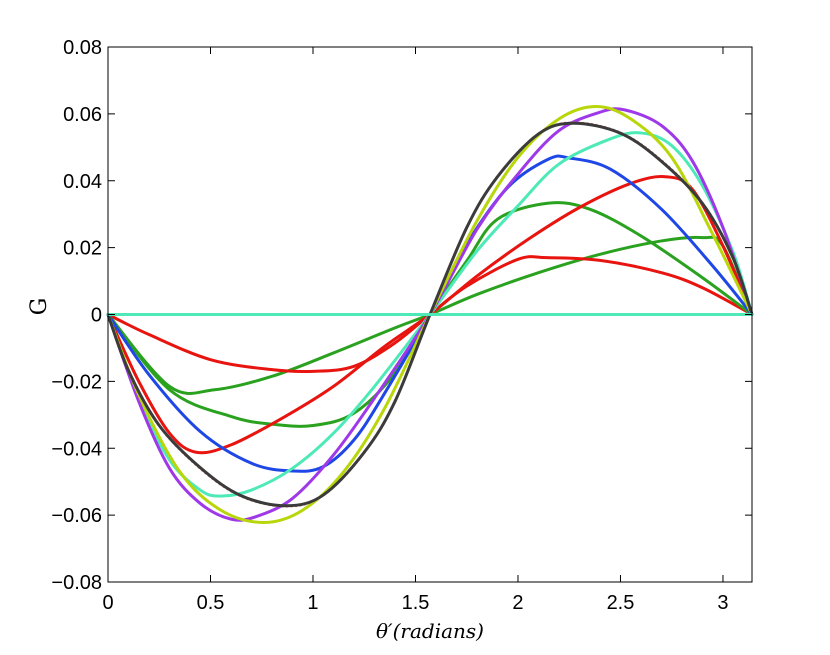 Image resolution: width=830 pixels, height=655 pixels. What do you see at coordinates (82, 115) in the screenshot?
I see `y-tick-label: 0.06` at bounding box center [82, 115].